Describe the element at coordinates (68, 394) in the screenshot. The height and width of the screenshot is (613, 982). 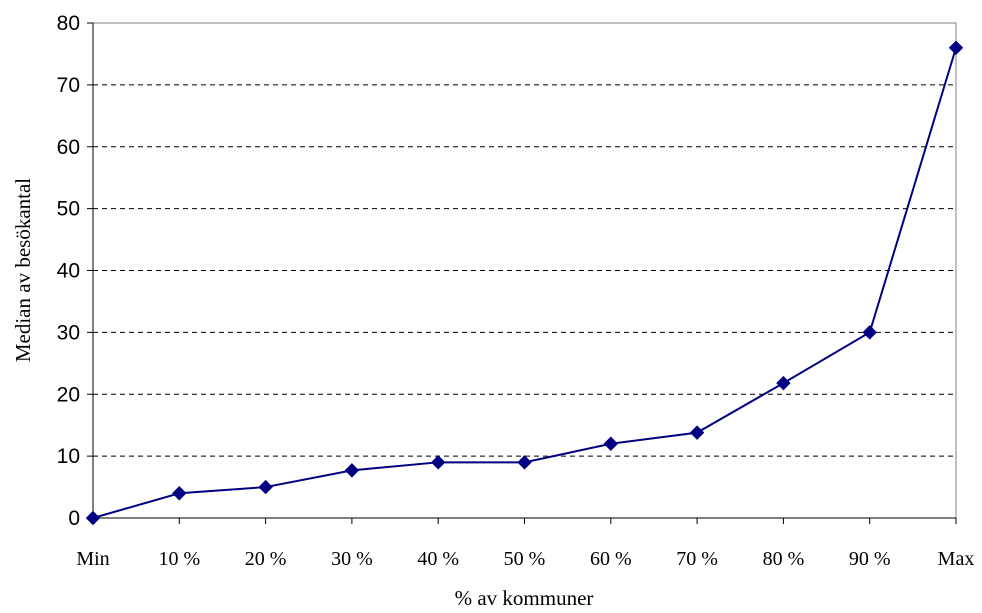
I see `y-tick-label: 20` at that location.